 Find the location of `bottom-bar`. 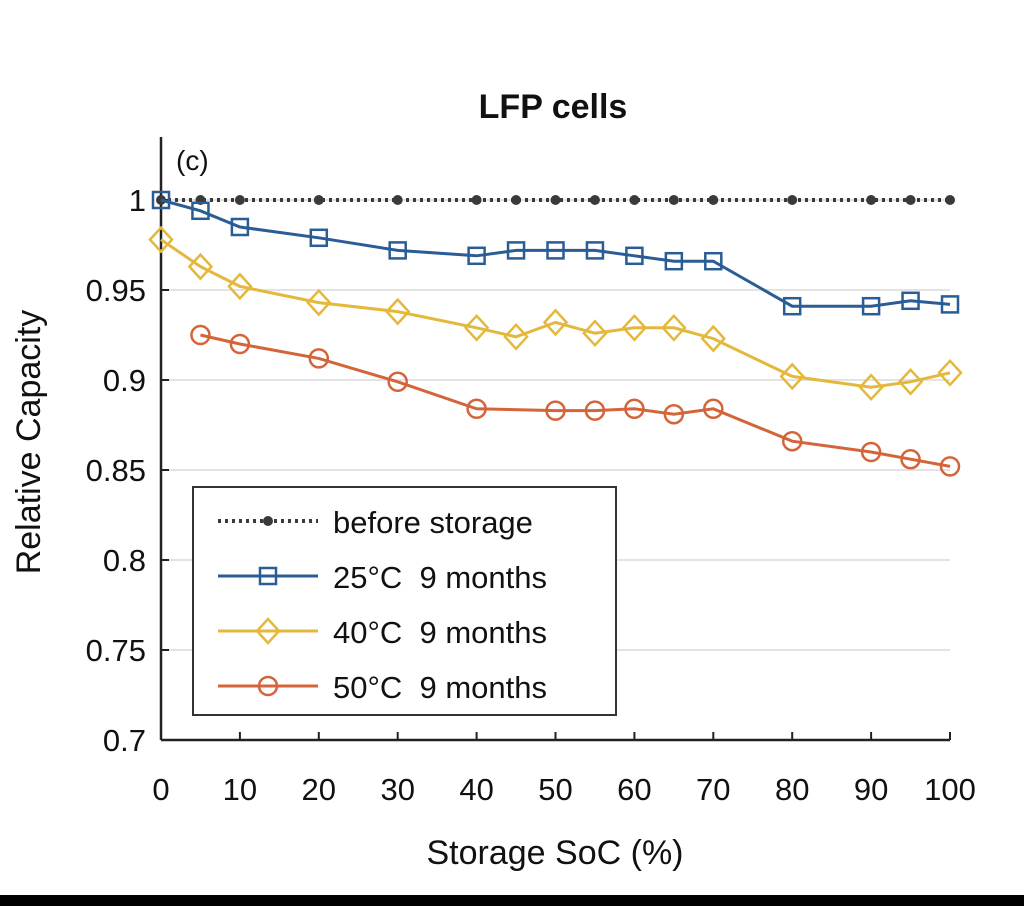

bottom-bar is located at coordinates (512, 900).